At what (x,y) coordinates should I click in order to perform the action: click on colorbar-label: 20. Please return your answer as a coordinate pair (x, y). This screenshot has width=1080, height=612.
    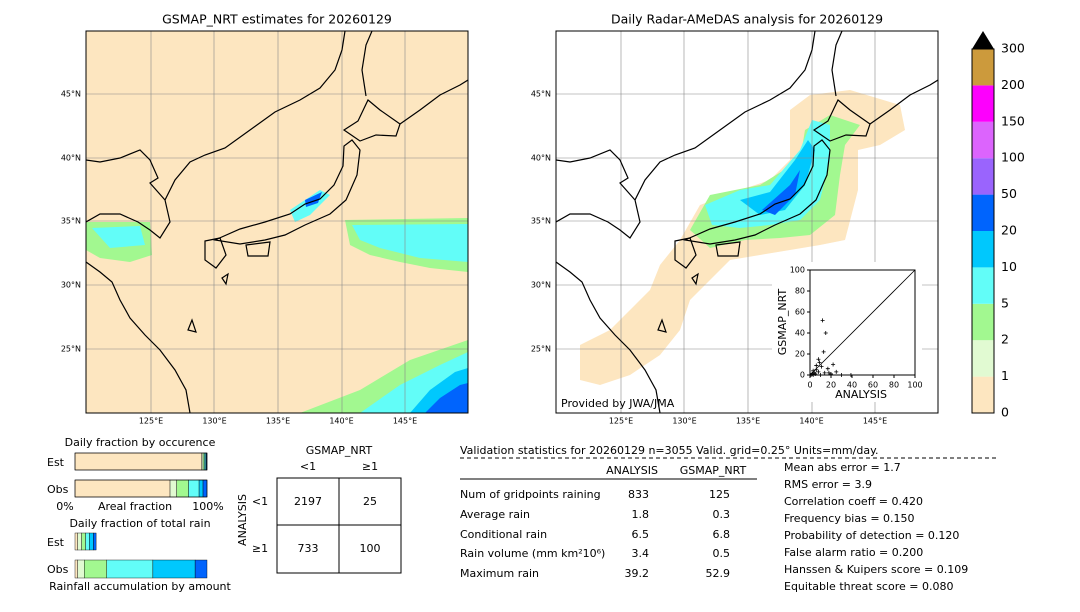
    Looking at the image, I should click on (1009, 230).